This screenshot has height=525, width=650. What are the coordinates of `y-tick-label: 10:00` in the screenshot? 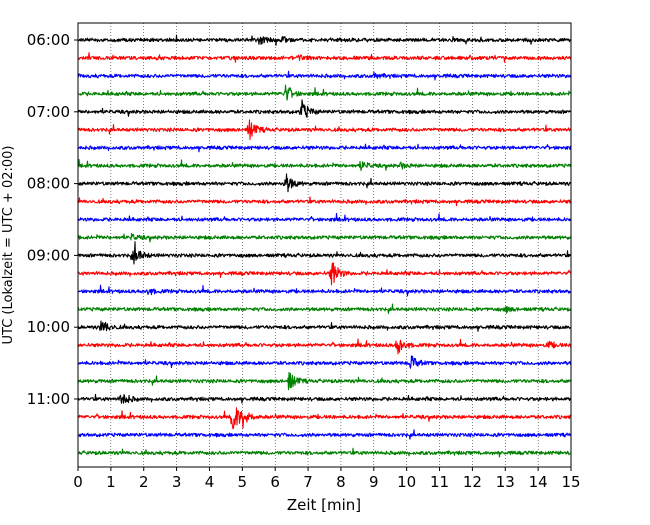 It's located at (48, 327).